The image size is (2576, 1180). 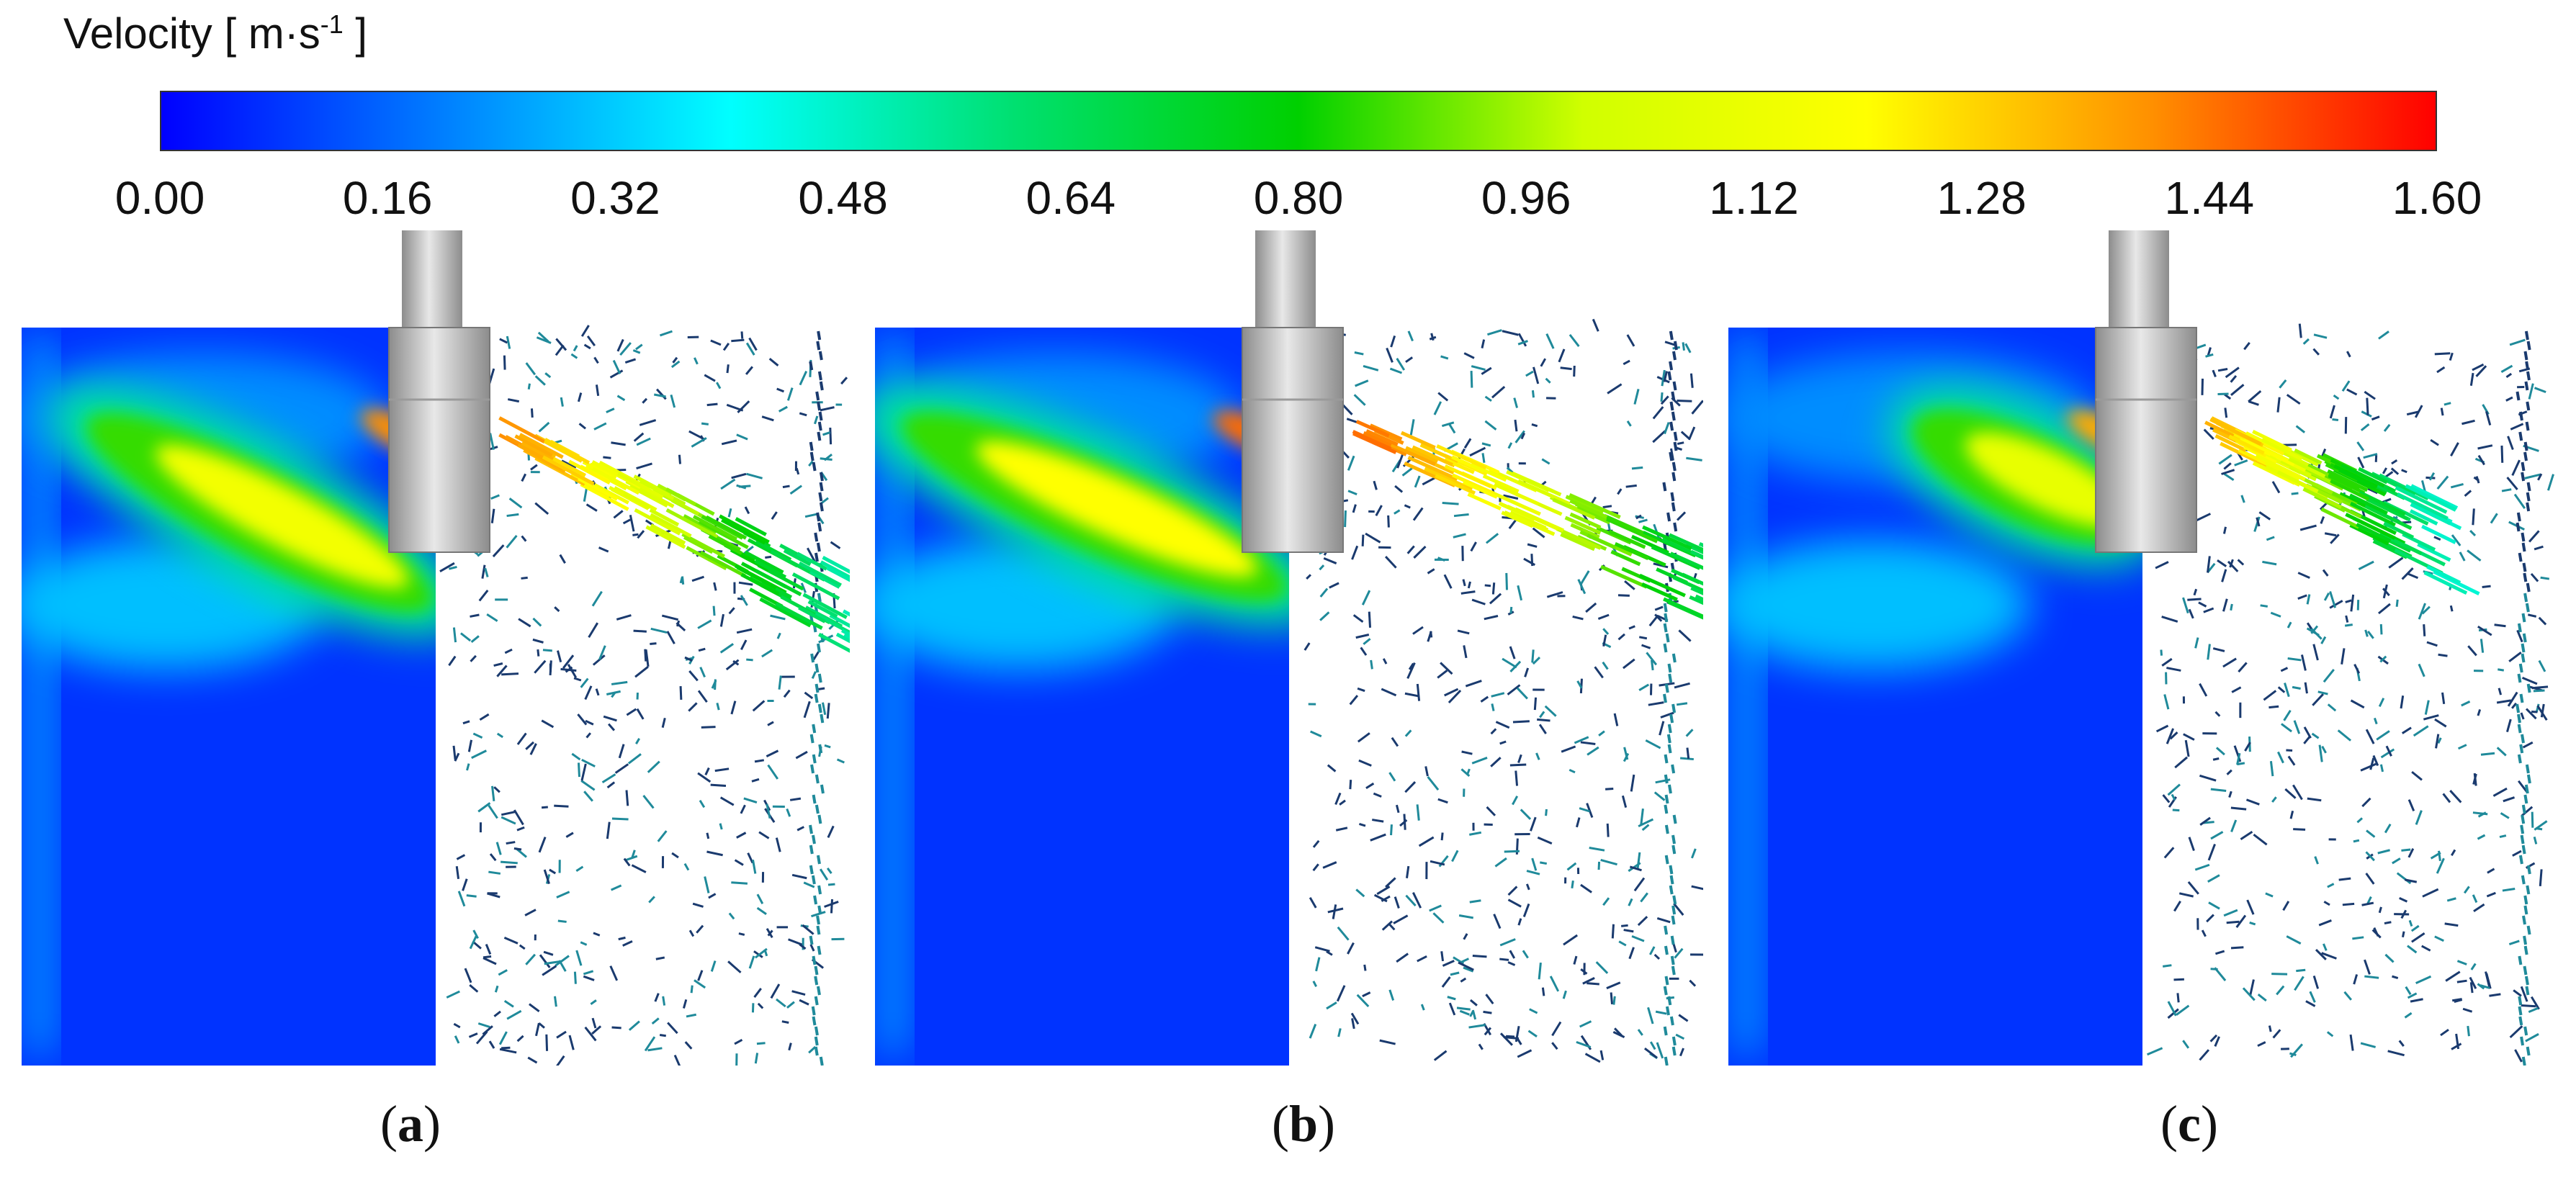 What do you see at coordinates (1071, 198) in the screenshot?
I see `colorbar-tick-label: 0.64` at bounding box center [1071, 198].